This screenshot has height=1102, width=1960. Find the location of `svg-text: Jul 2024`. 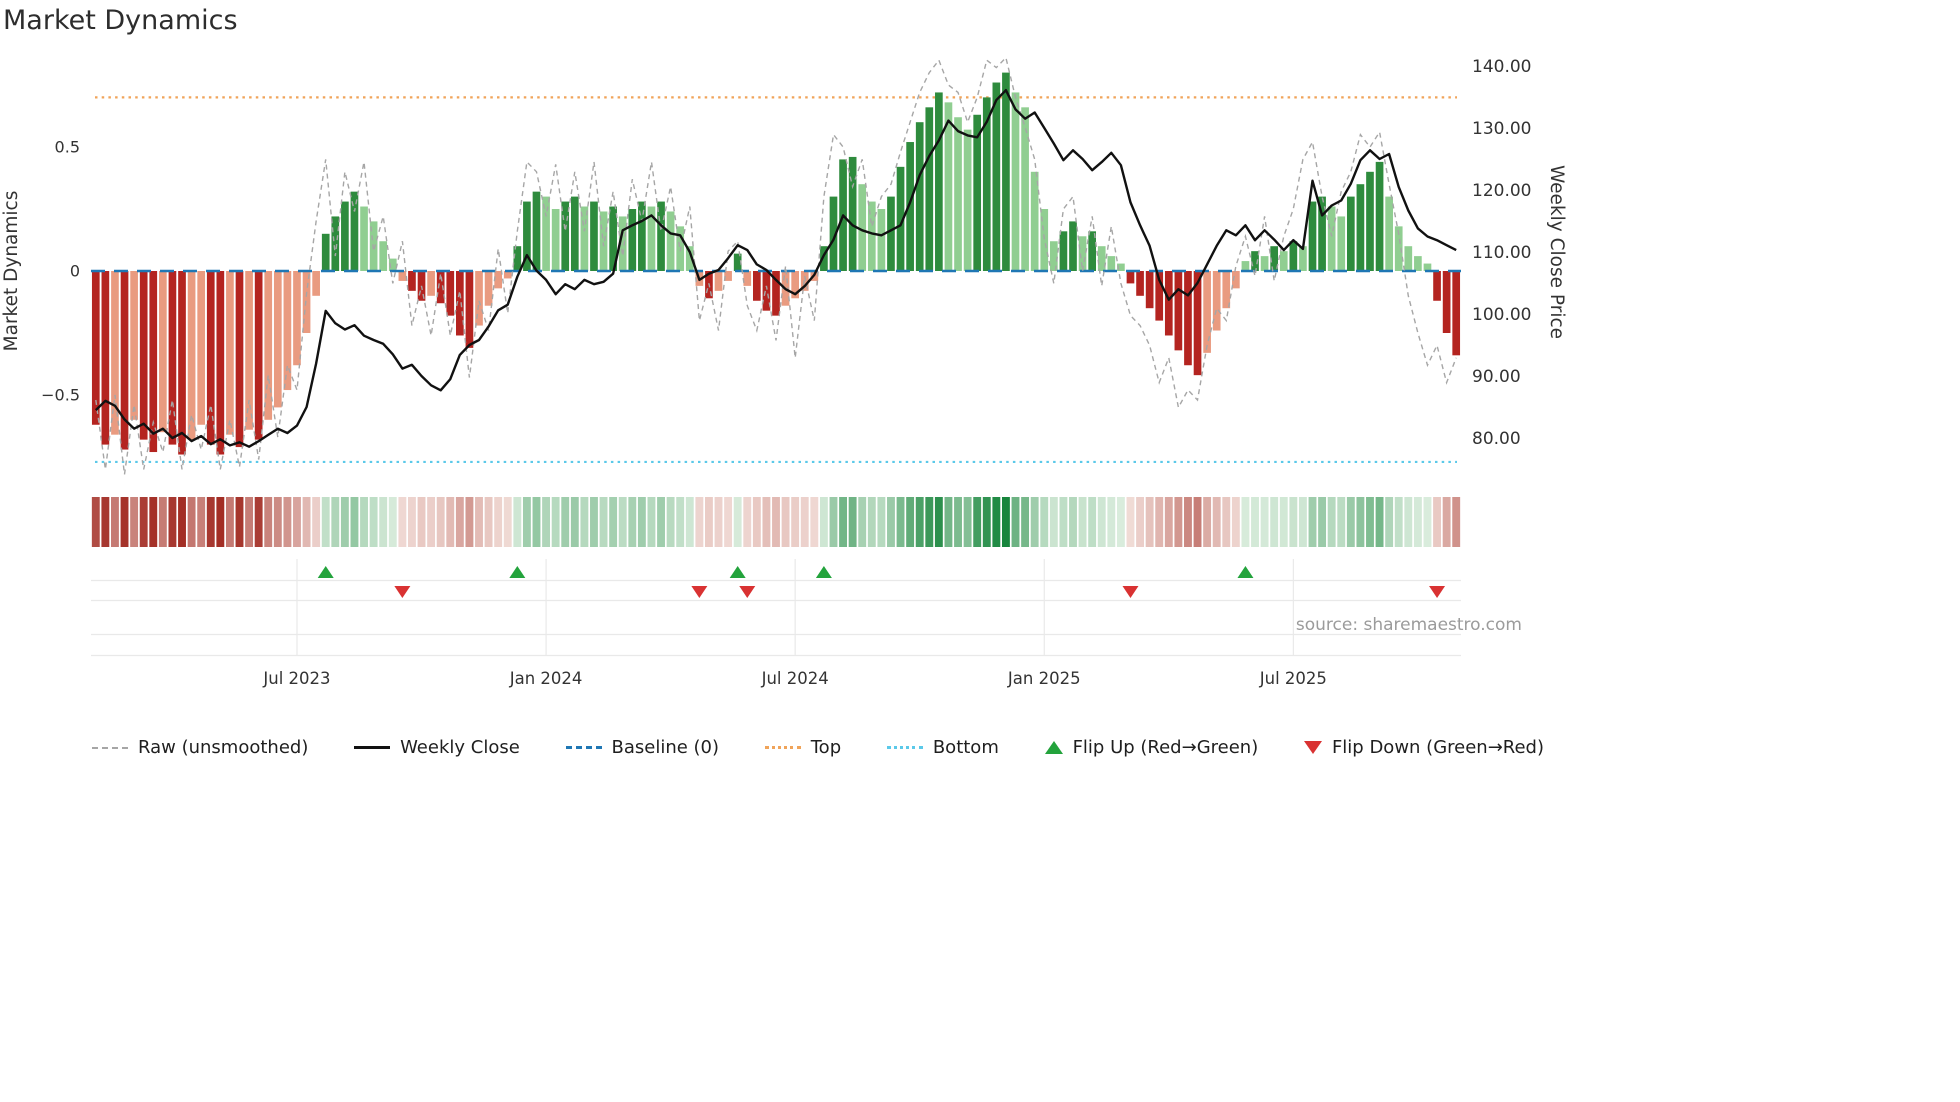

svg-text: Jul 2024 is located at coordinates (795, 678).